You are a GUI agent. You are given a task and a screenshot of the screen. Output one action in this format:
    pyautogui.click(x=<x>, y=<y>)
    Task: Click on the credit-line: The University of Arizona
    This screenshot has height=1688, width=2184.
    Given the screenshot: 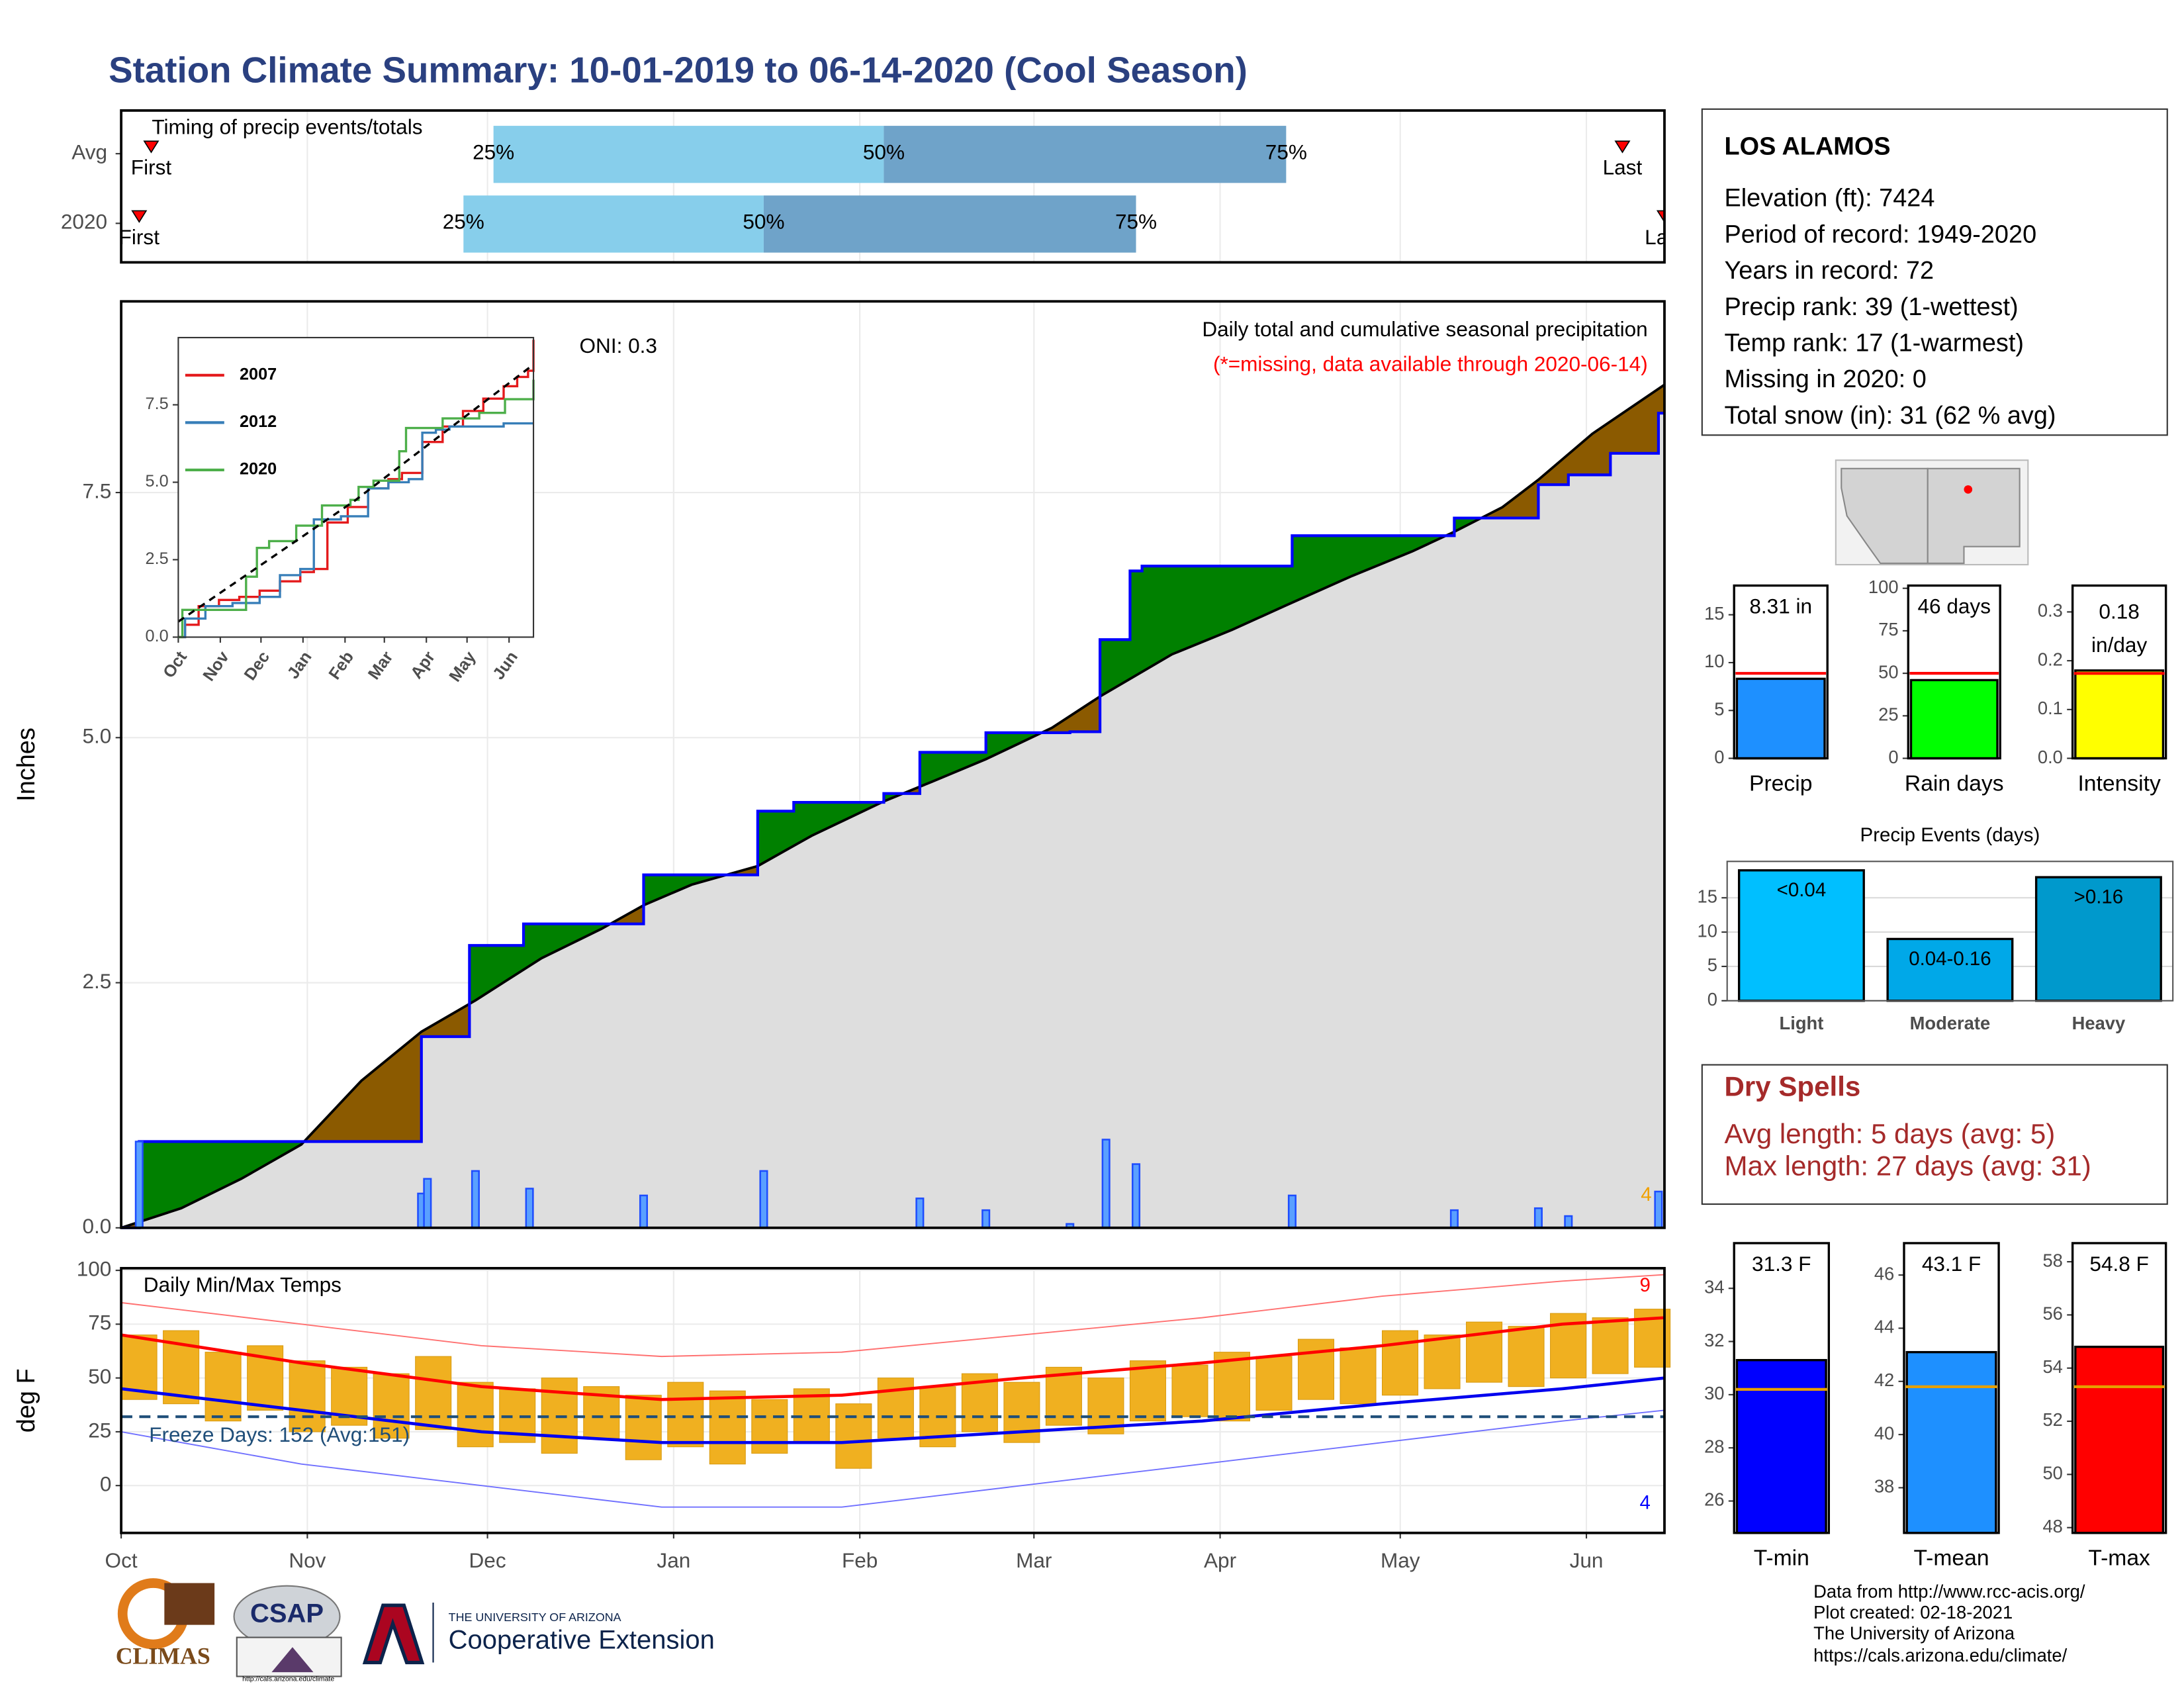 What is the action you would take?
    pyautogui.click(x=1914, y=1633)
    